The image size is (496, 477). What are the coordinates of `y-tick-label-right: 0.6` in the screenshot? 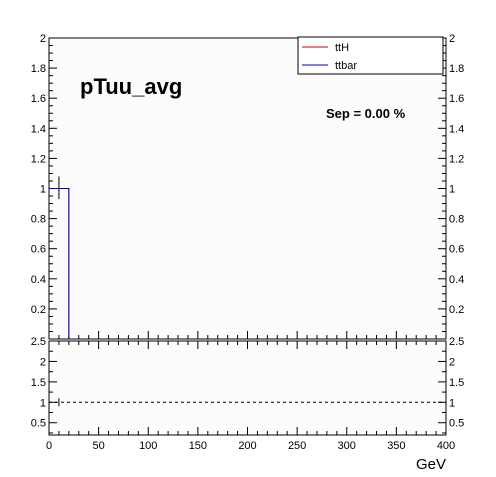 It's located at (456, 250).